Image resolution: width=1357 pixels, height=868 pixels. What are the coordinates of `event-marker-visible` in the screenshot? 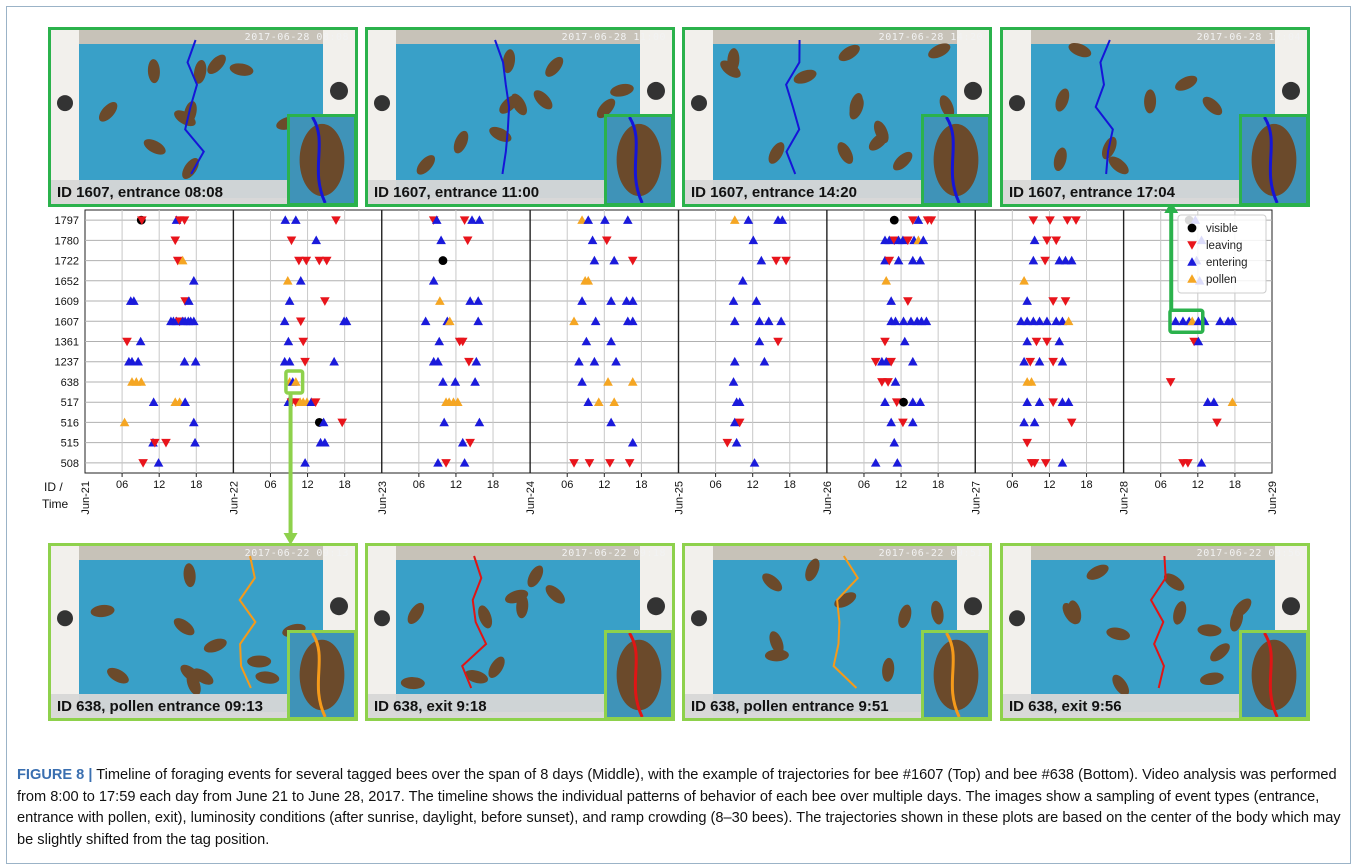 It's located at (903, 402).